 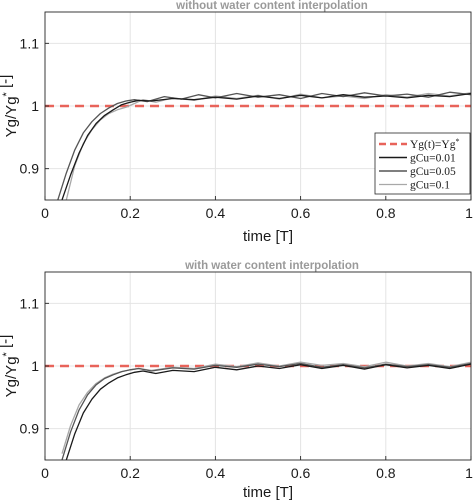 I want to click on legend-label-part: gCu=0.05, so click(x=433, y=172).